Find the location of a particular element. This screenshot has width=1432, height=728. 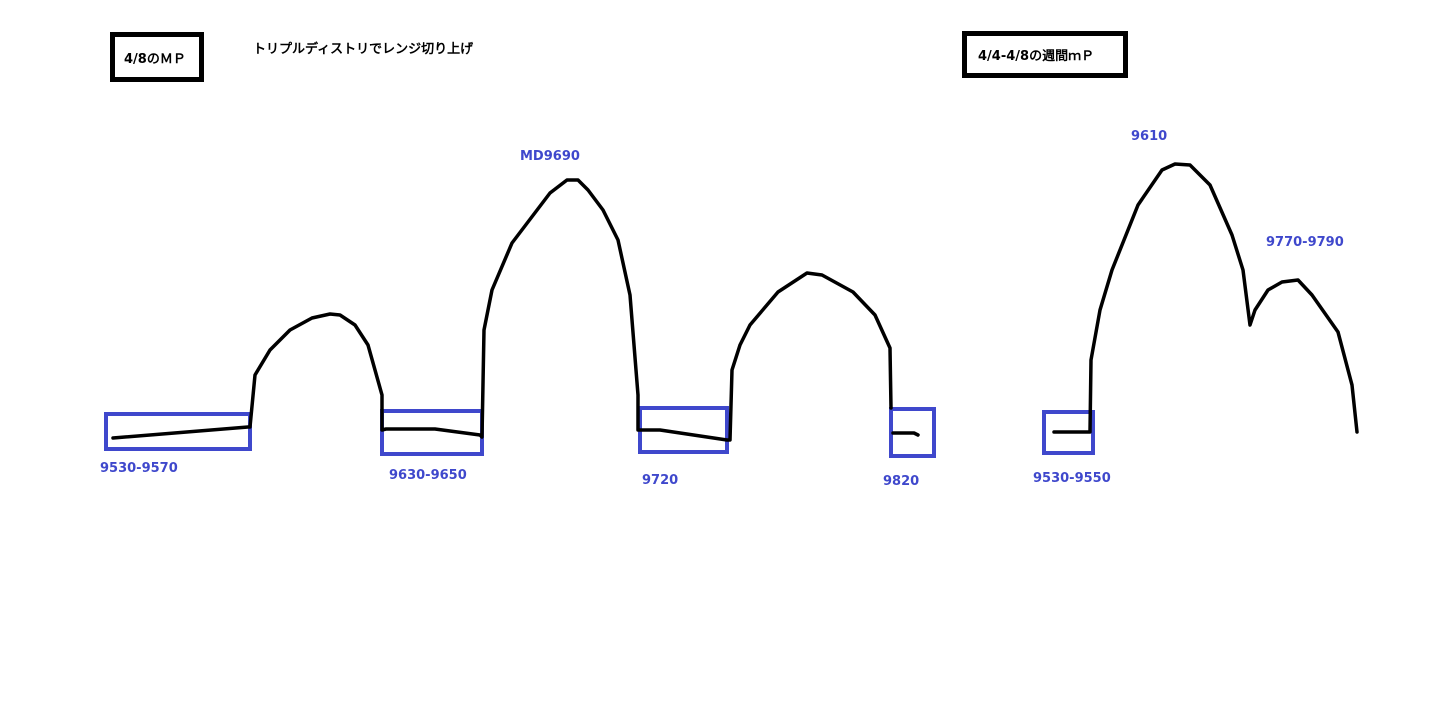

left-title: 4/8のＭＰ is located at coordinates (155, 59).